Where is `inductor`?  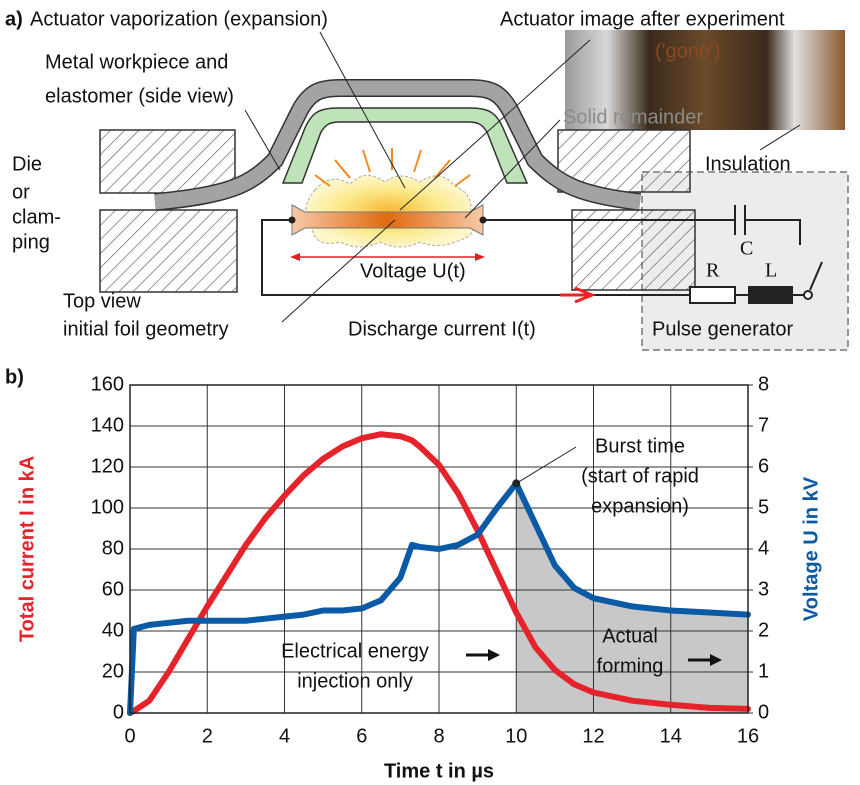
inductor is located at coordinates (770, 295).